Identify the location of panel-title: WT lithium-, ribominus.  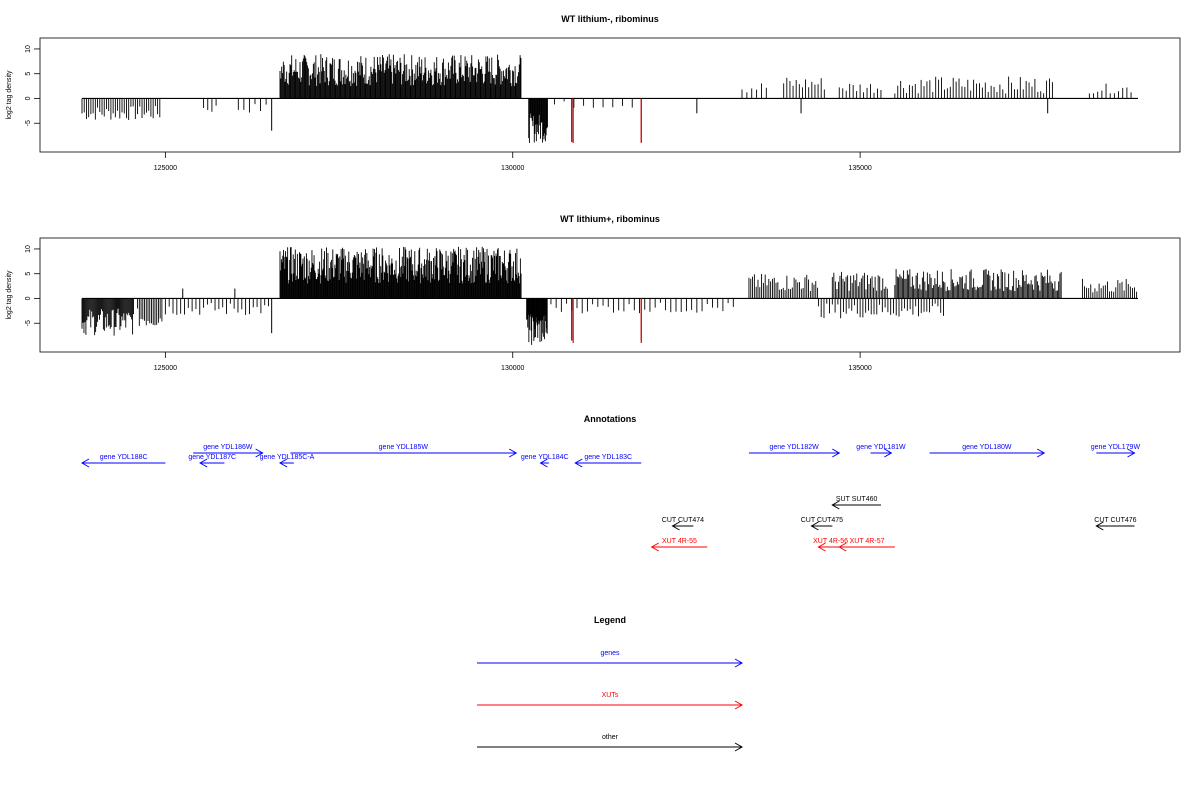
(610, 19).